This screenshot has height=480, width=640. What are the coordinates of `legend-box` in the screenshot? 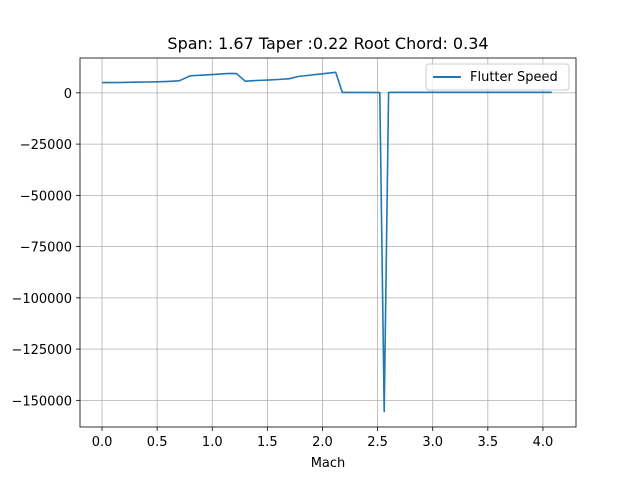 It's located at (497, 77).